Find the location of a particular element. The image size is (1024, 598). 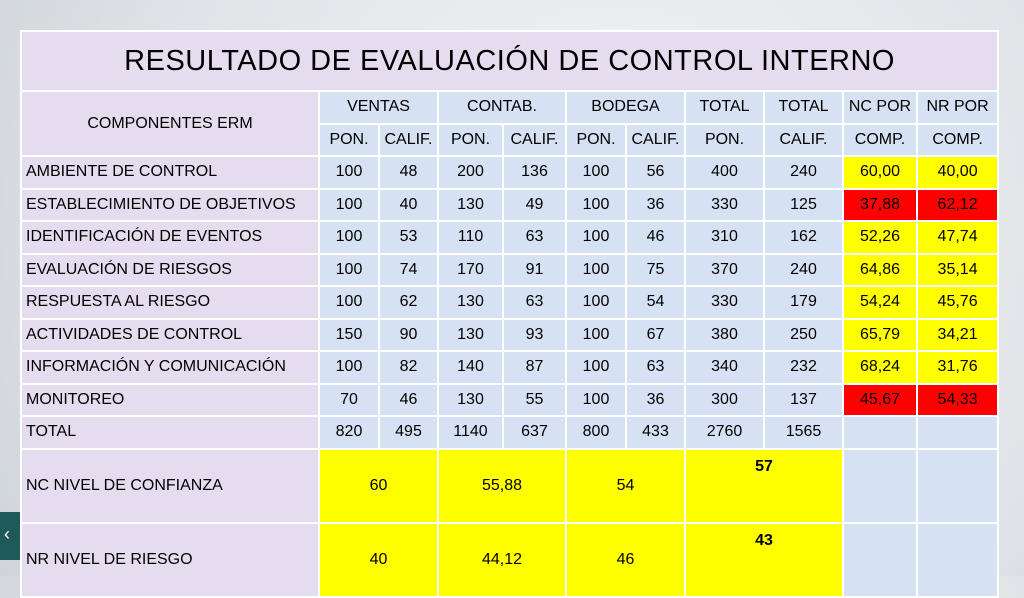

table-cell: 64,86 is located at coordinates (880, 269).